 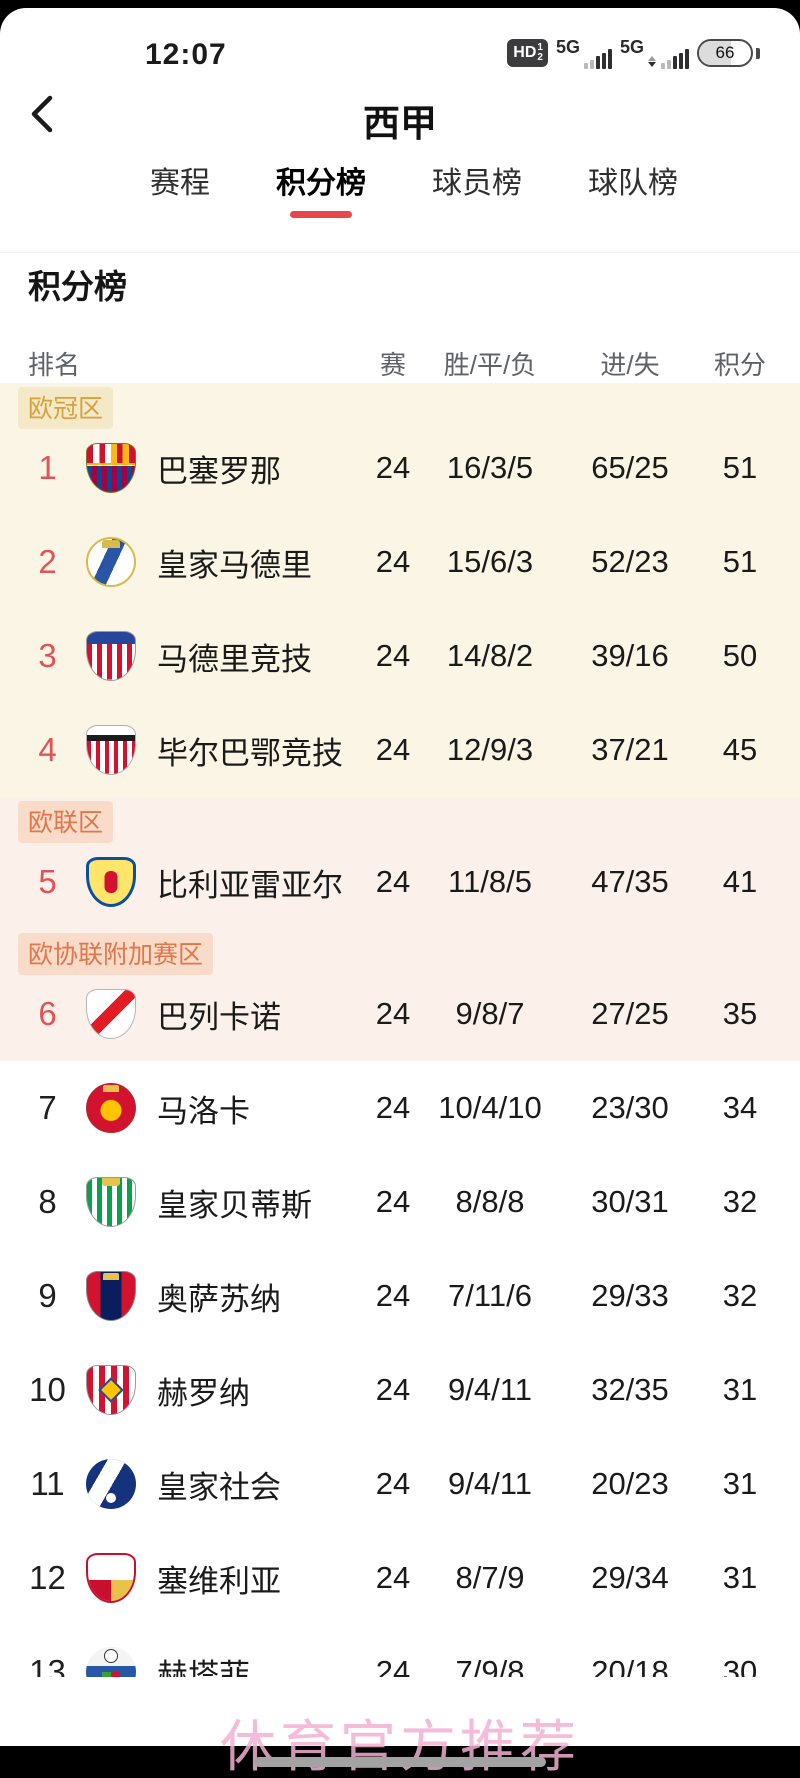 I want to click on battery-percent: 66, so click(x=725, y=52).